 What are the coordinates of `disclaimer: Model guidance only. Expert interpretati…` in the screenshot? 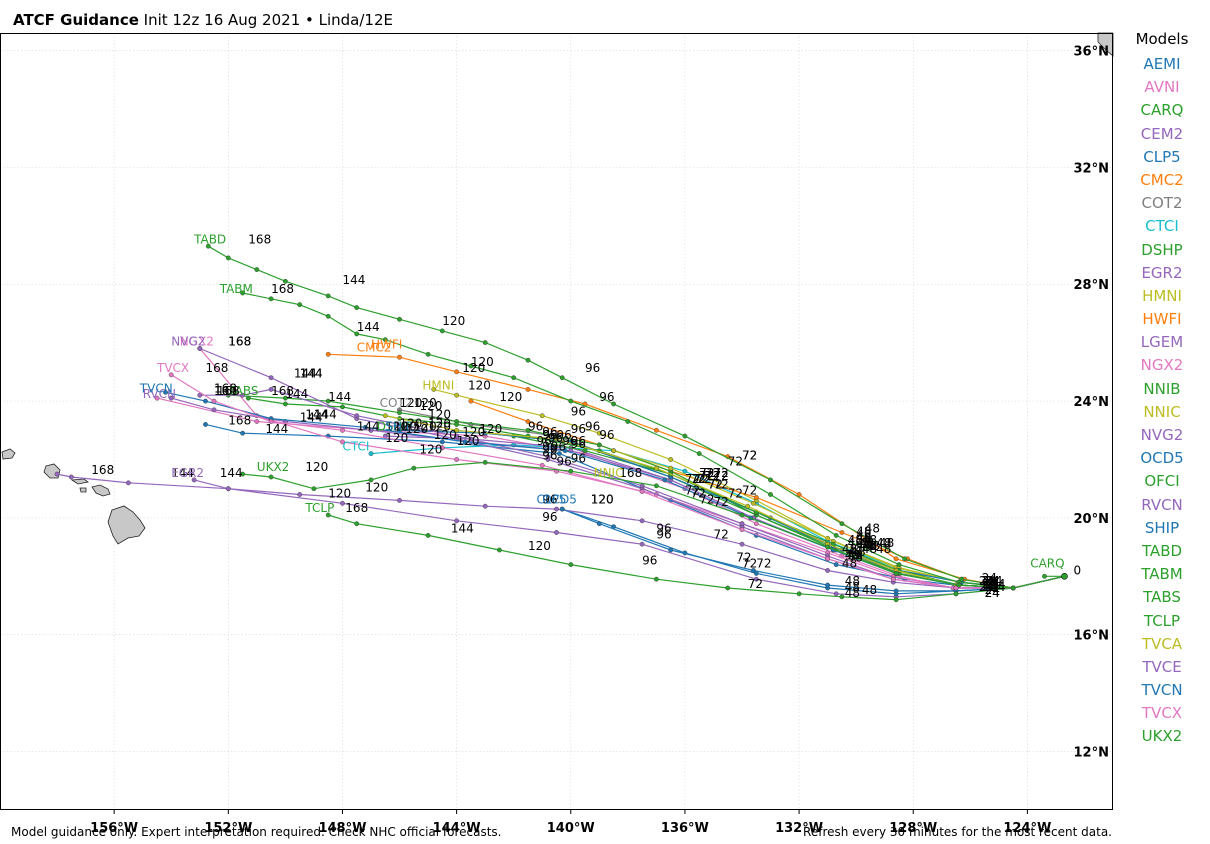 It's located at (256, 832).